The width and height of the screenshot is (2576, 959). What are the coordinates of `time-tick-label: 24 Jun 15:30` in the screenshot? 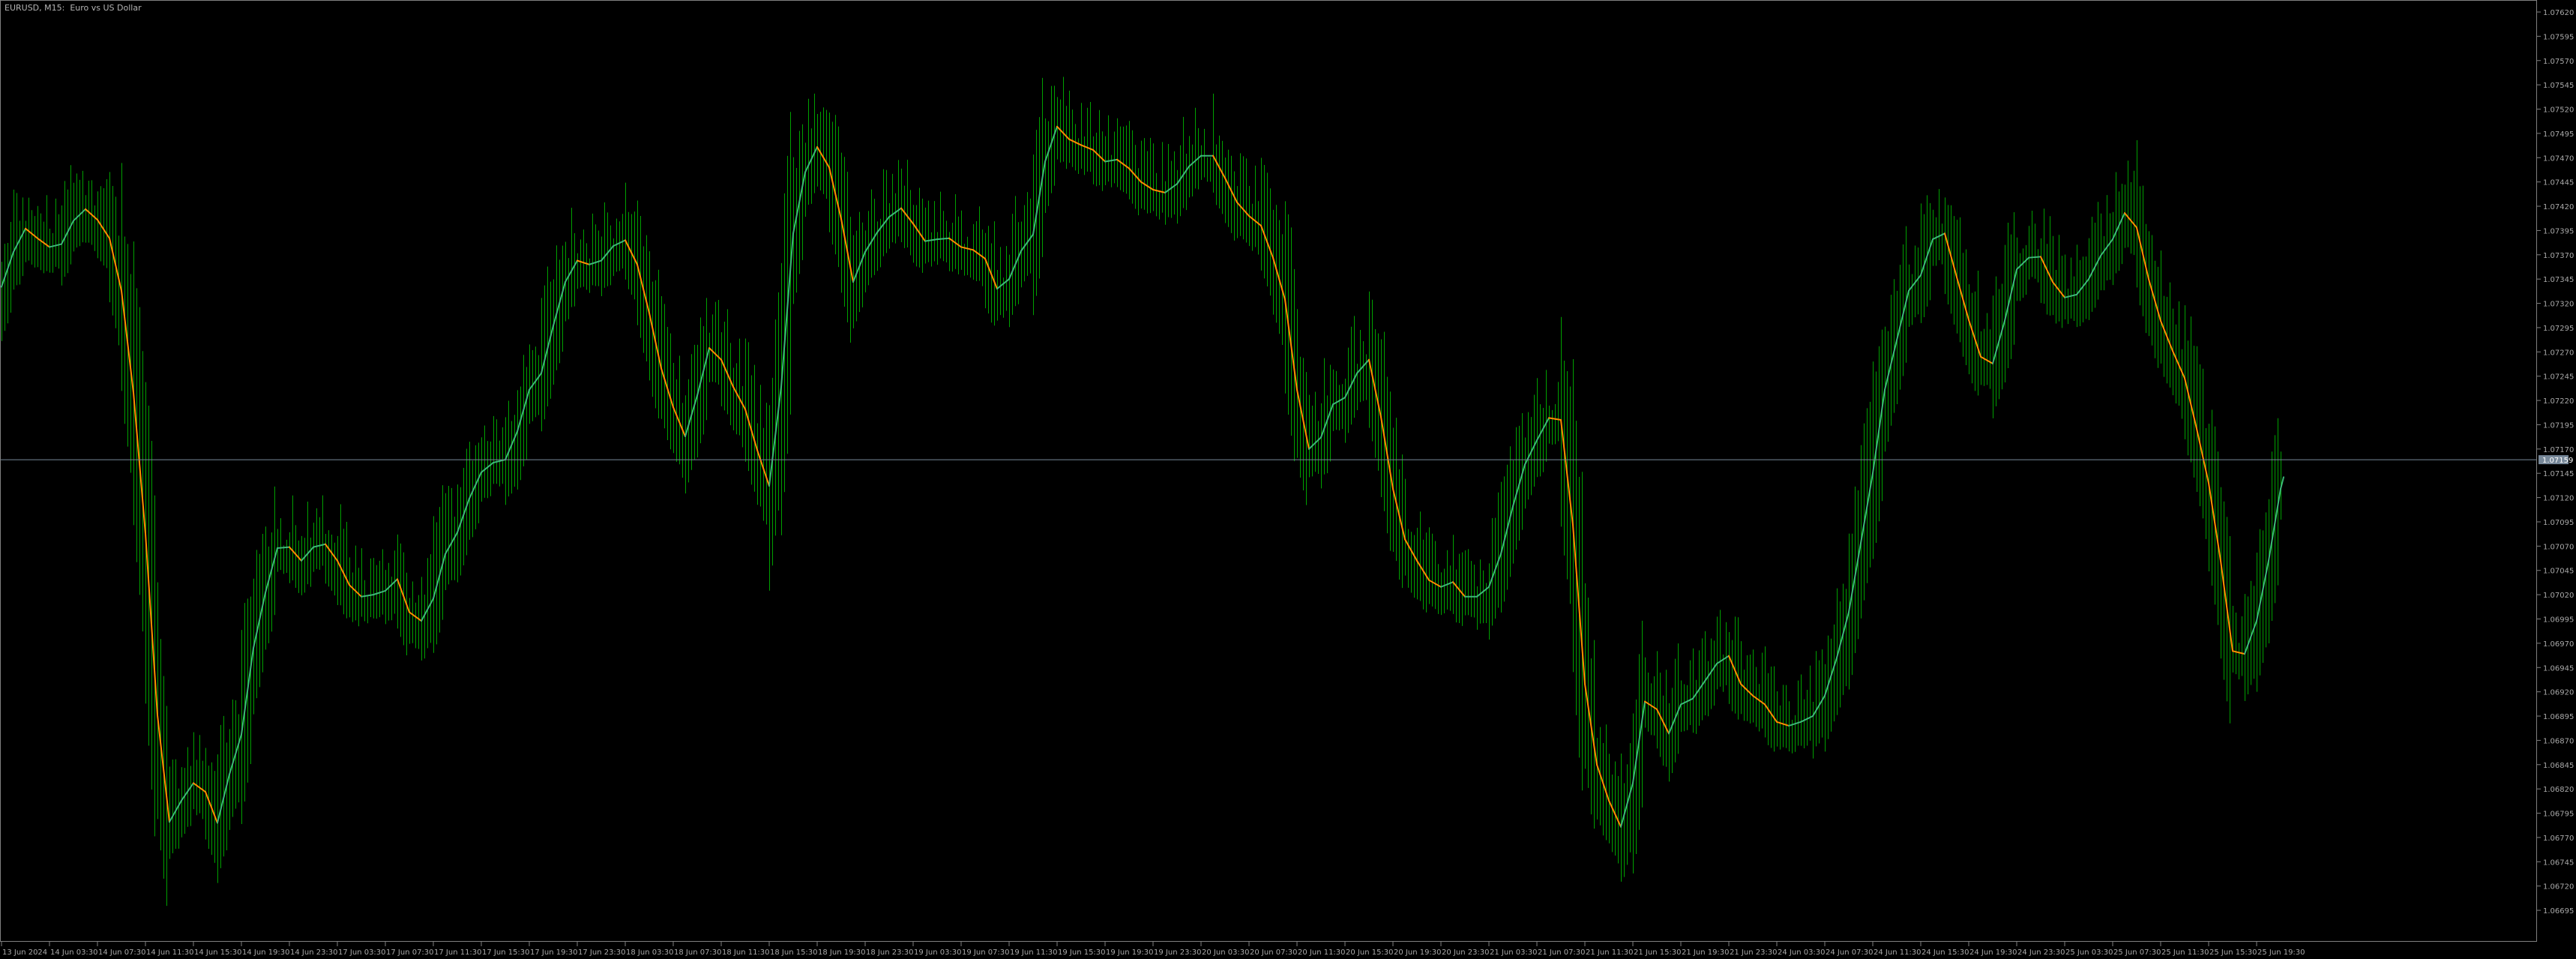 It's located at (1946, 953).